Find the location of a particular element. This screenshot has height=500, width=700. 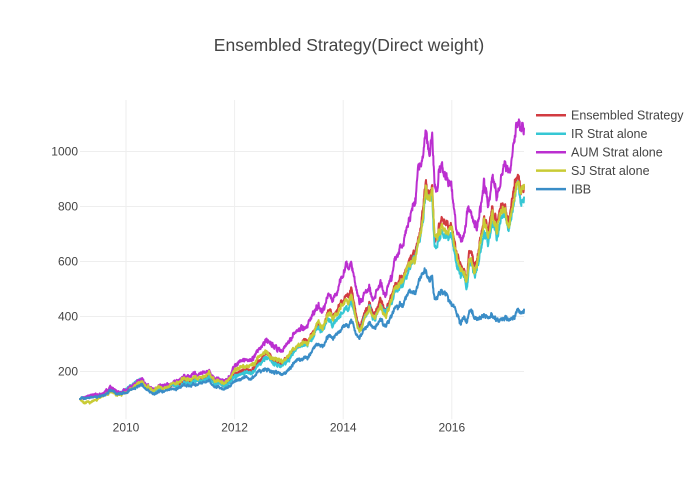

svg-text:Ensembled Strategy(Direct weig: Ensembled Strategy(Direct weight) is located at coordinates (349, 45).